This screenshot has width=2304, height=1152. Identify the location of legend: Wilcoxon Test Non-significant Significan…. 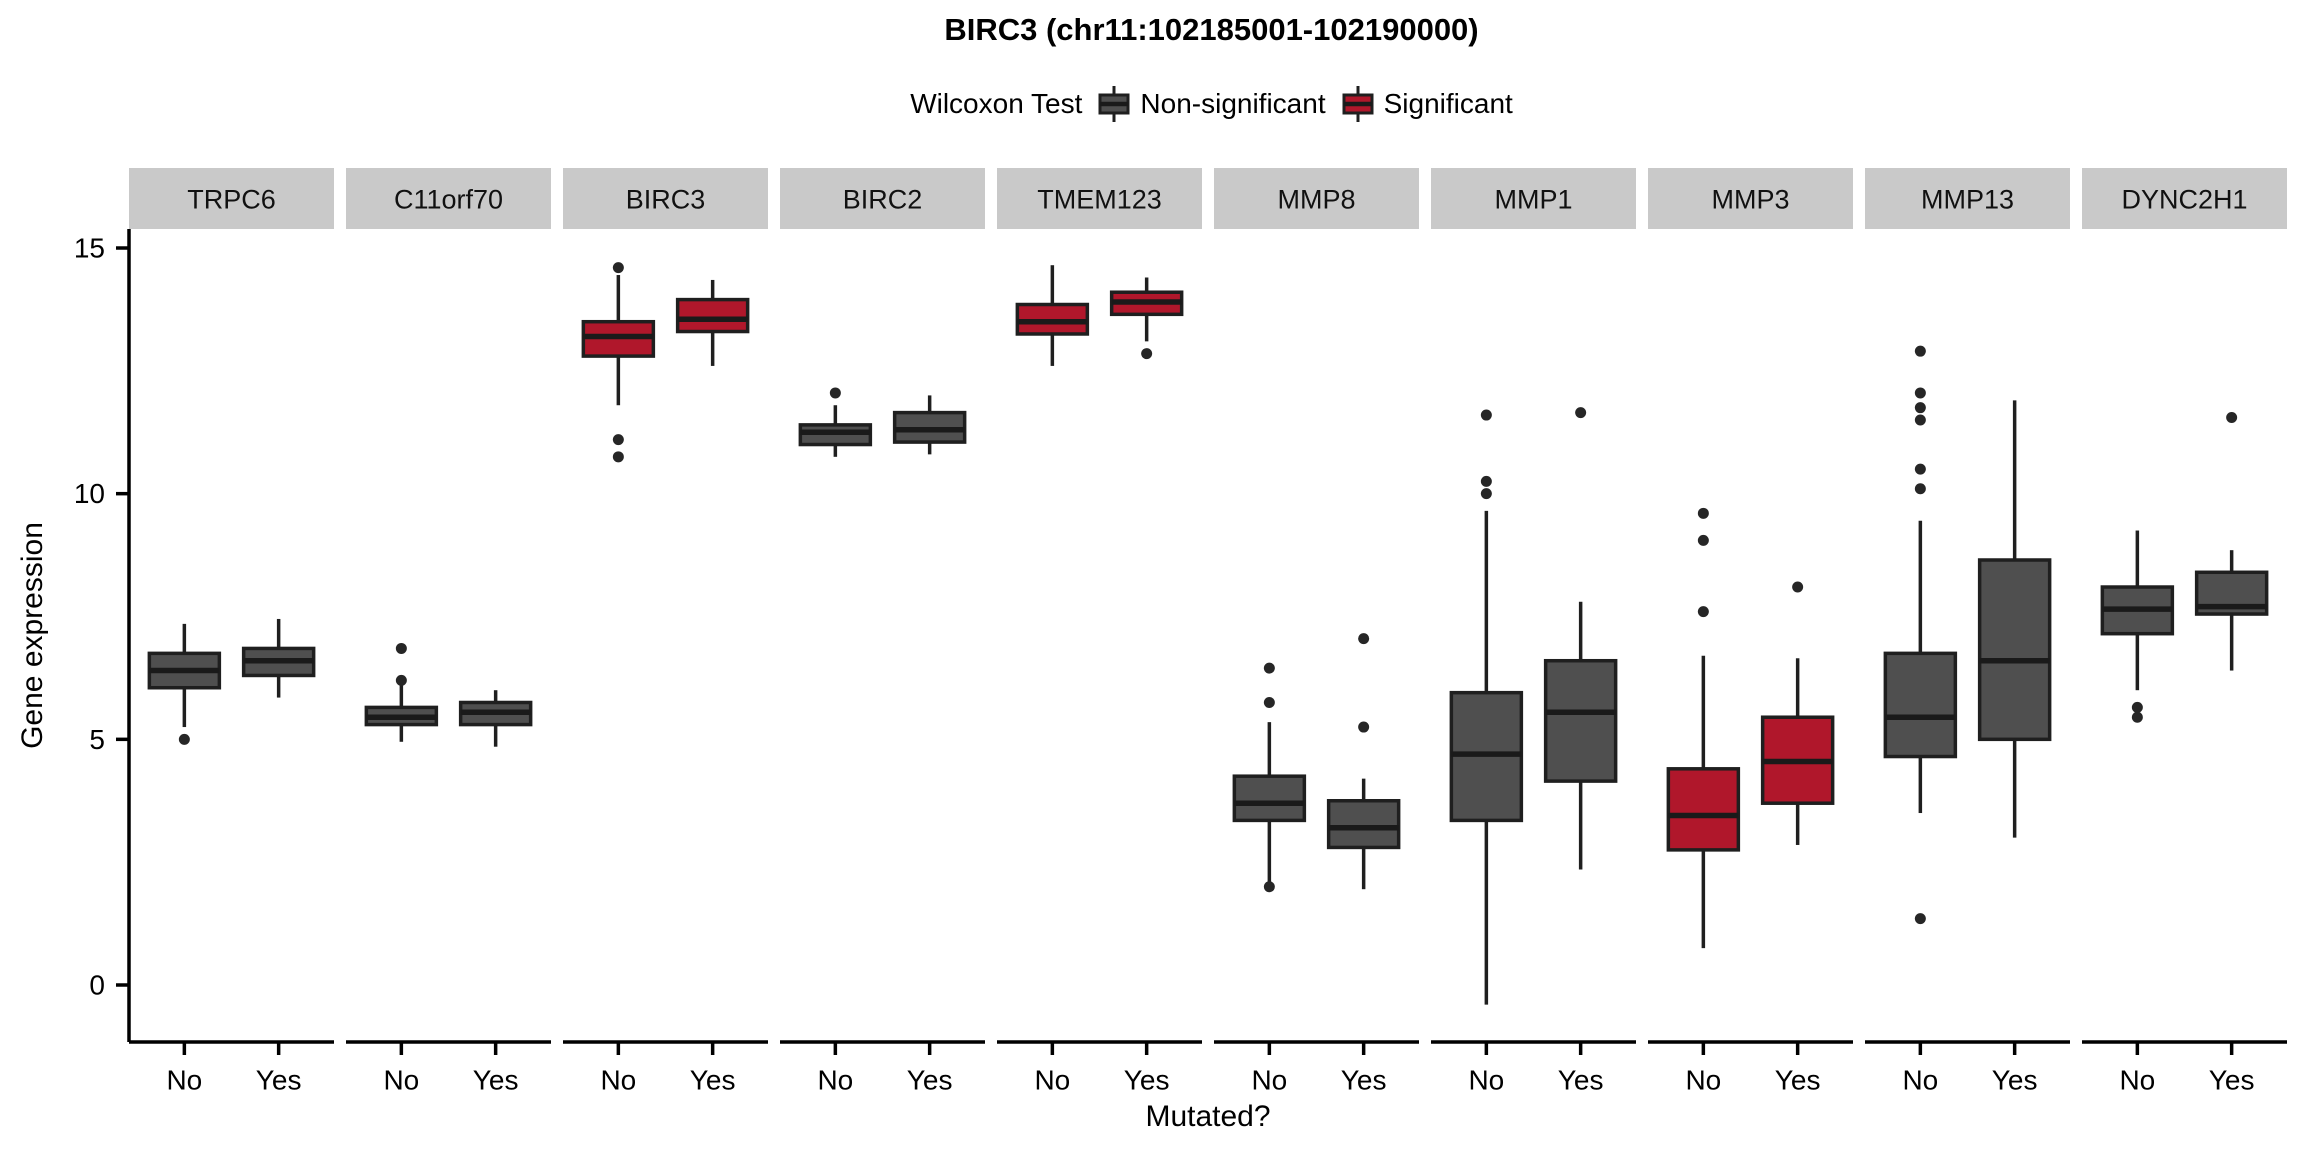
(1211, 104).